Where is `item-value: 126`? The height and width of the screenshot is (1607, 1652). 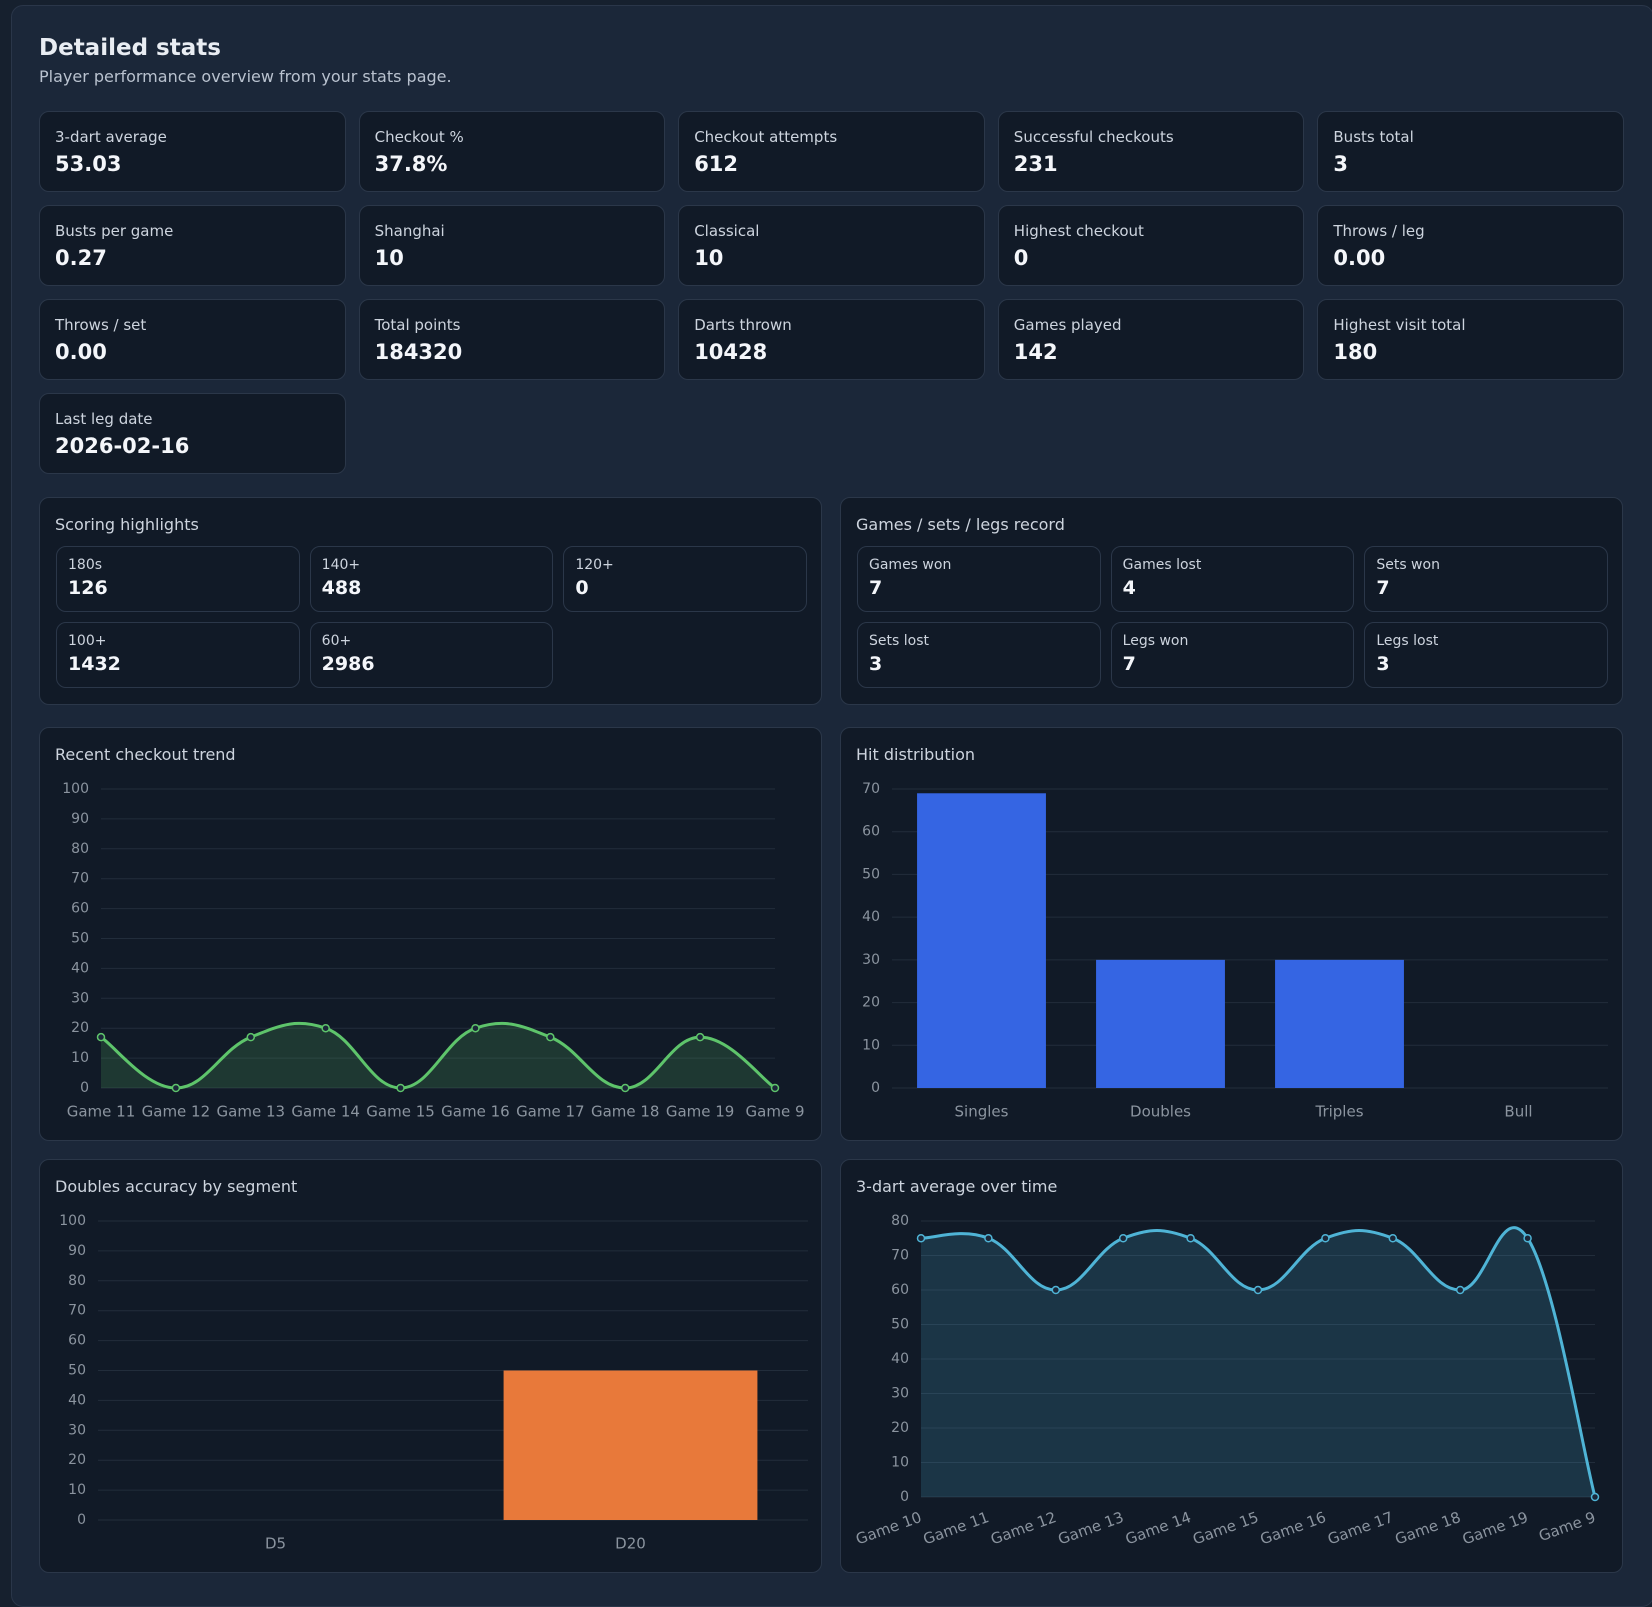 item-value: 126 is located at coordinates (88, 588).